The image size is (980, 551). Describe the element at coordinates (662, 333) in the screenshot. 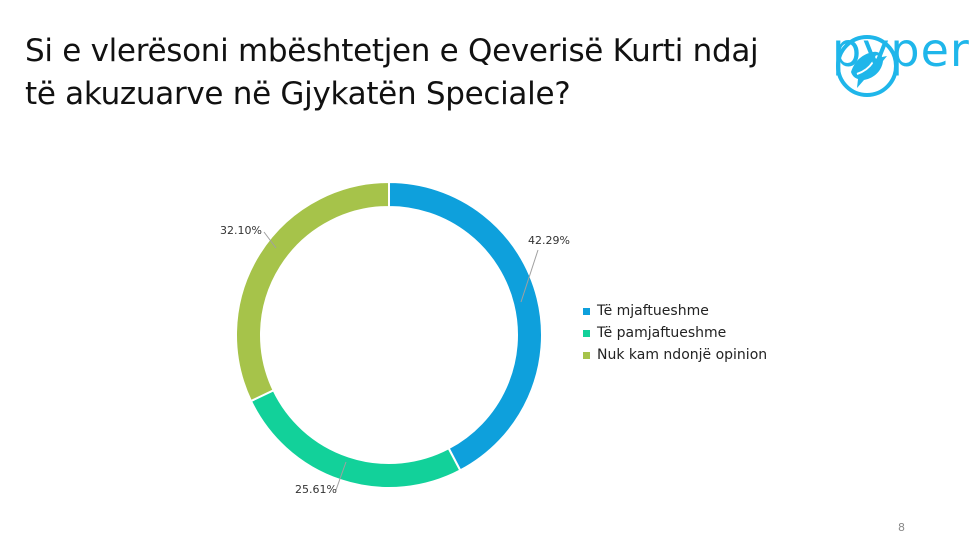

I see `legend-label: Të pamjaftueshme` at that location.